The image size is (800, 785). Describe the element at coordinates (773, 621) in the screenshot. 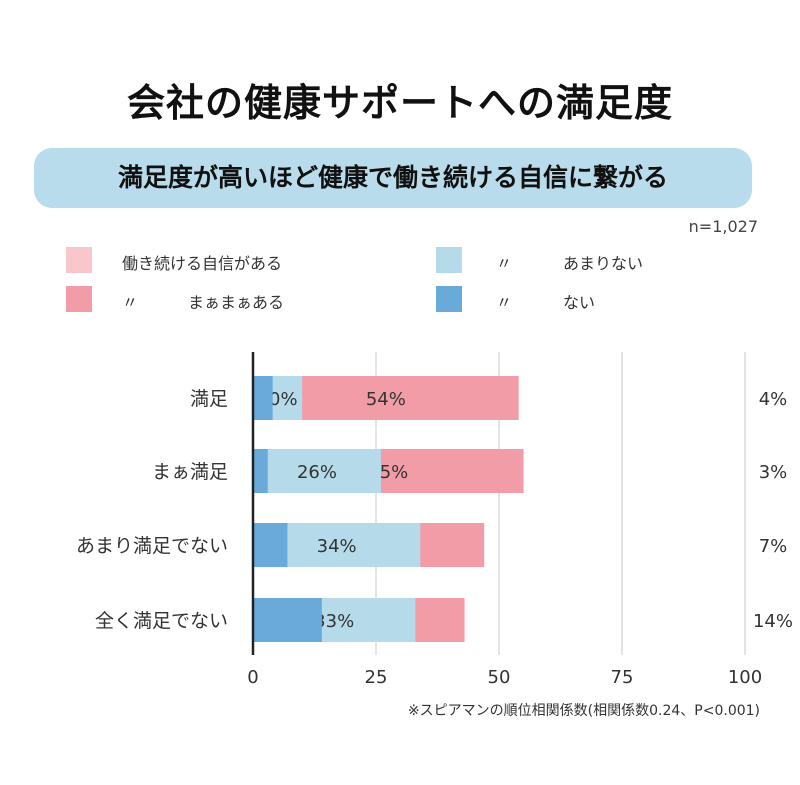

I see `data-label-3-3: 14%` at that location.